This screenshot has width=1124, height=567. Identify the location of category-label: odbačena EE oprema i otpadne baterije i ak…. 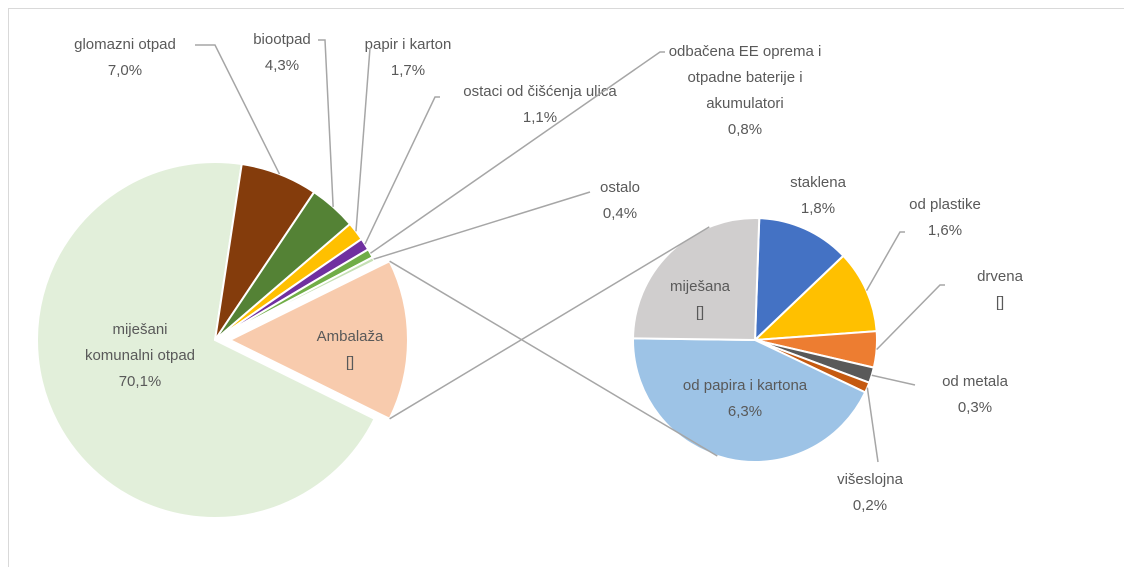
(745, 77).